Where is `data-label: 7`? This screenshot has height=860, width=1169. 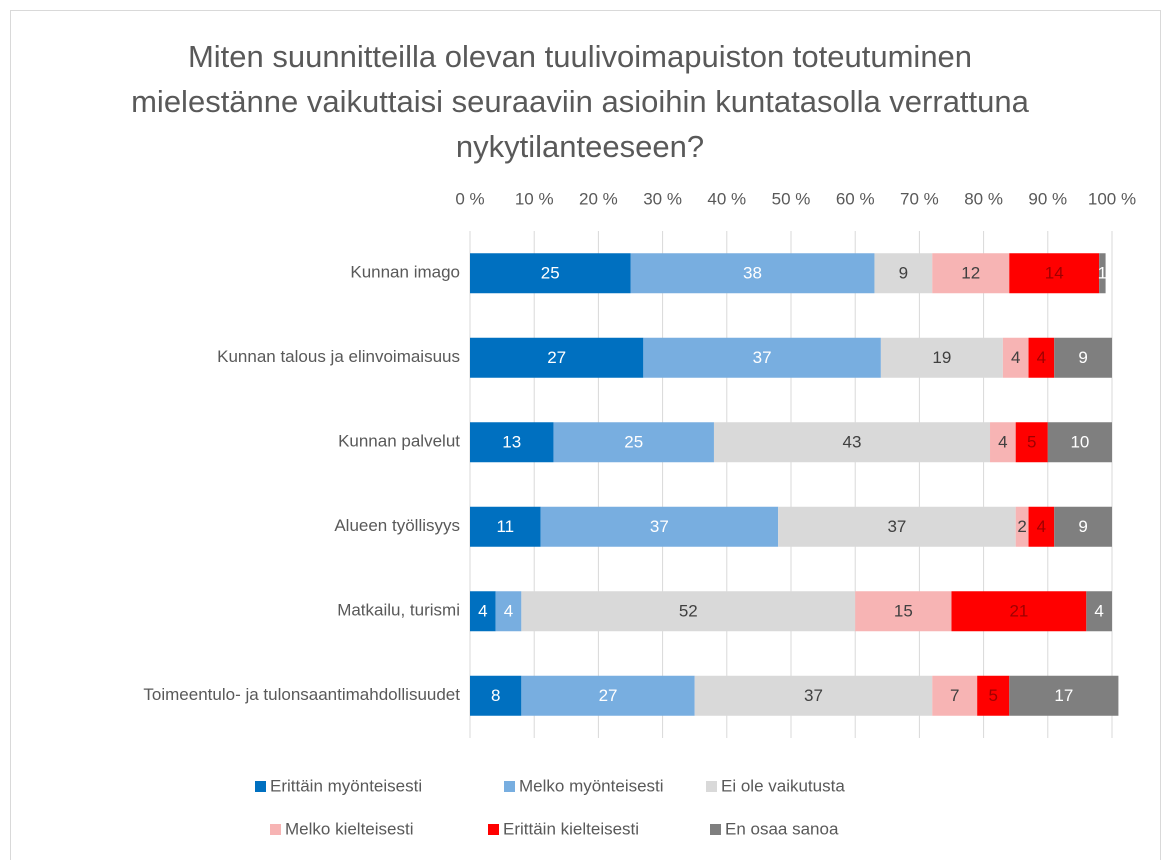
data-label: 7 is located at coordinates (954, 695).